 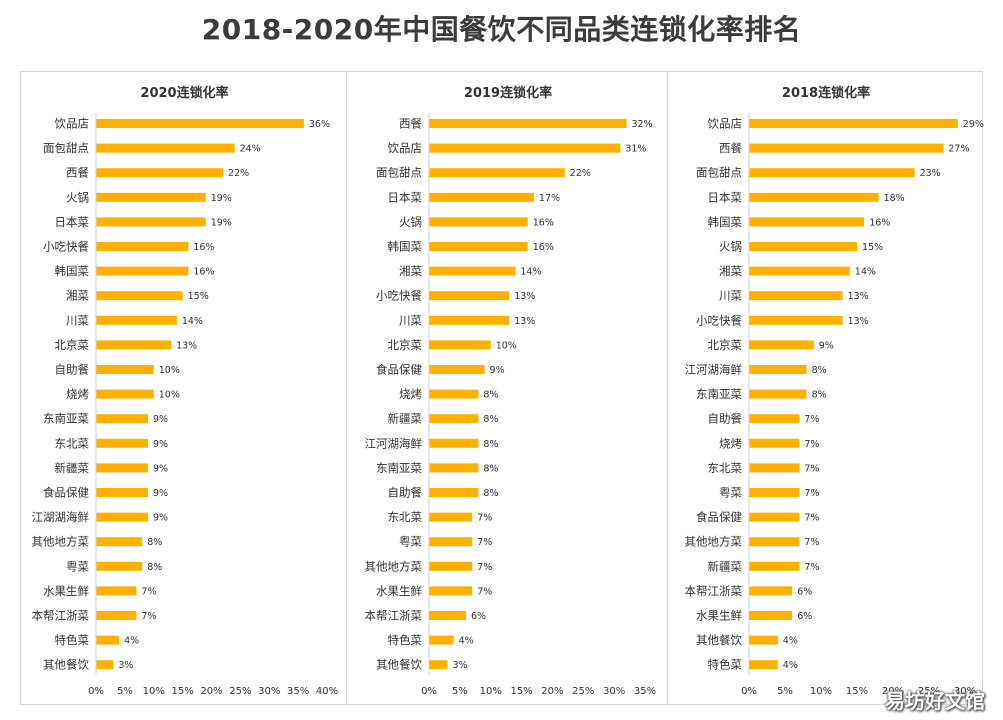 What do you see at coordinates (240, 691) in the screenshot?
I see `x-tick-label: 25%` at bounding box center [240, 691].